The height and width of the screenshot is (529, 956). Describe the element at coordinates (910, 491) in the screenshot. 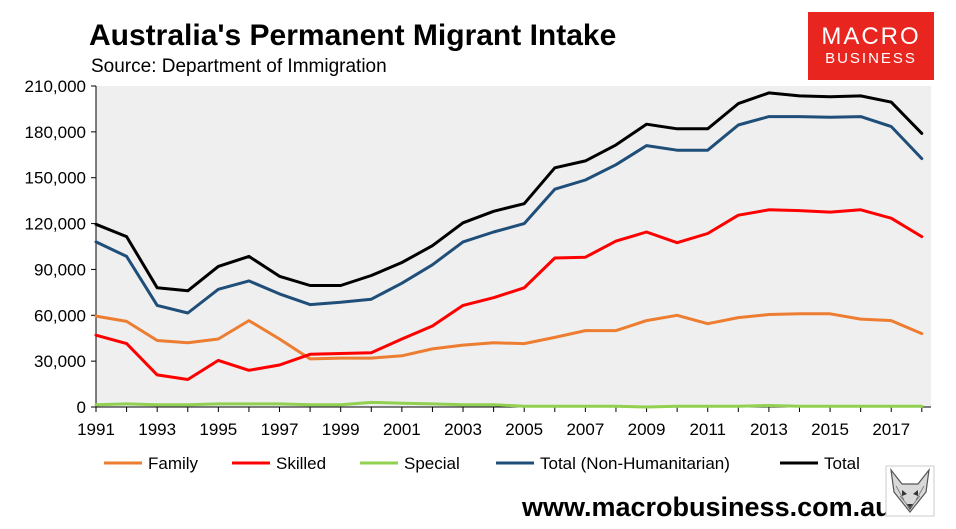

I see `fox-logo-icon` at that location.